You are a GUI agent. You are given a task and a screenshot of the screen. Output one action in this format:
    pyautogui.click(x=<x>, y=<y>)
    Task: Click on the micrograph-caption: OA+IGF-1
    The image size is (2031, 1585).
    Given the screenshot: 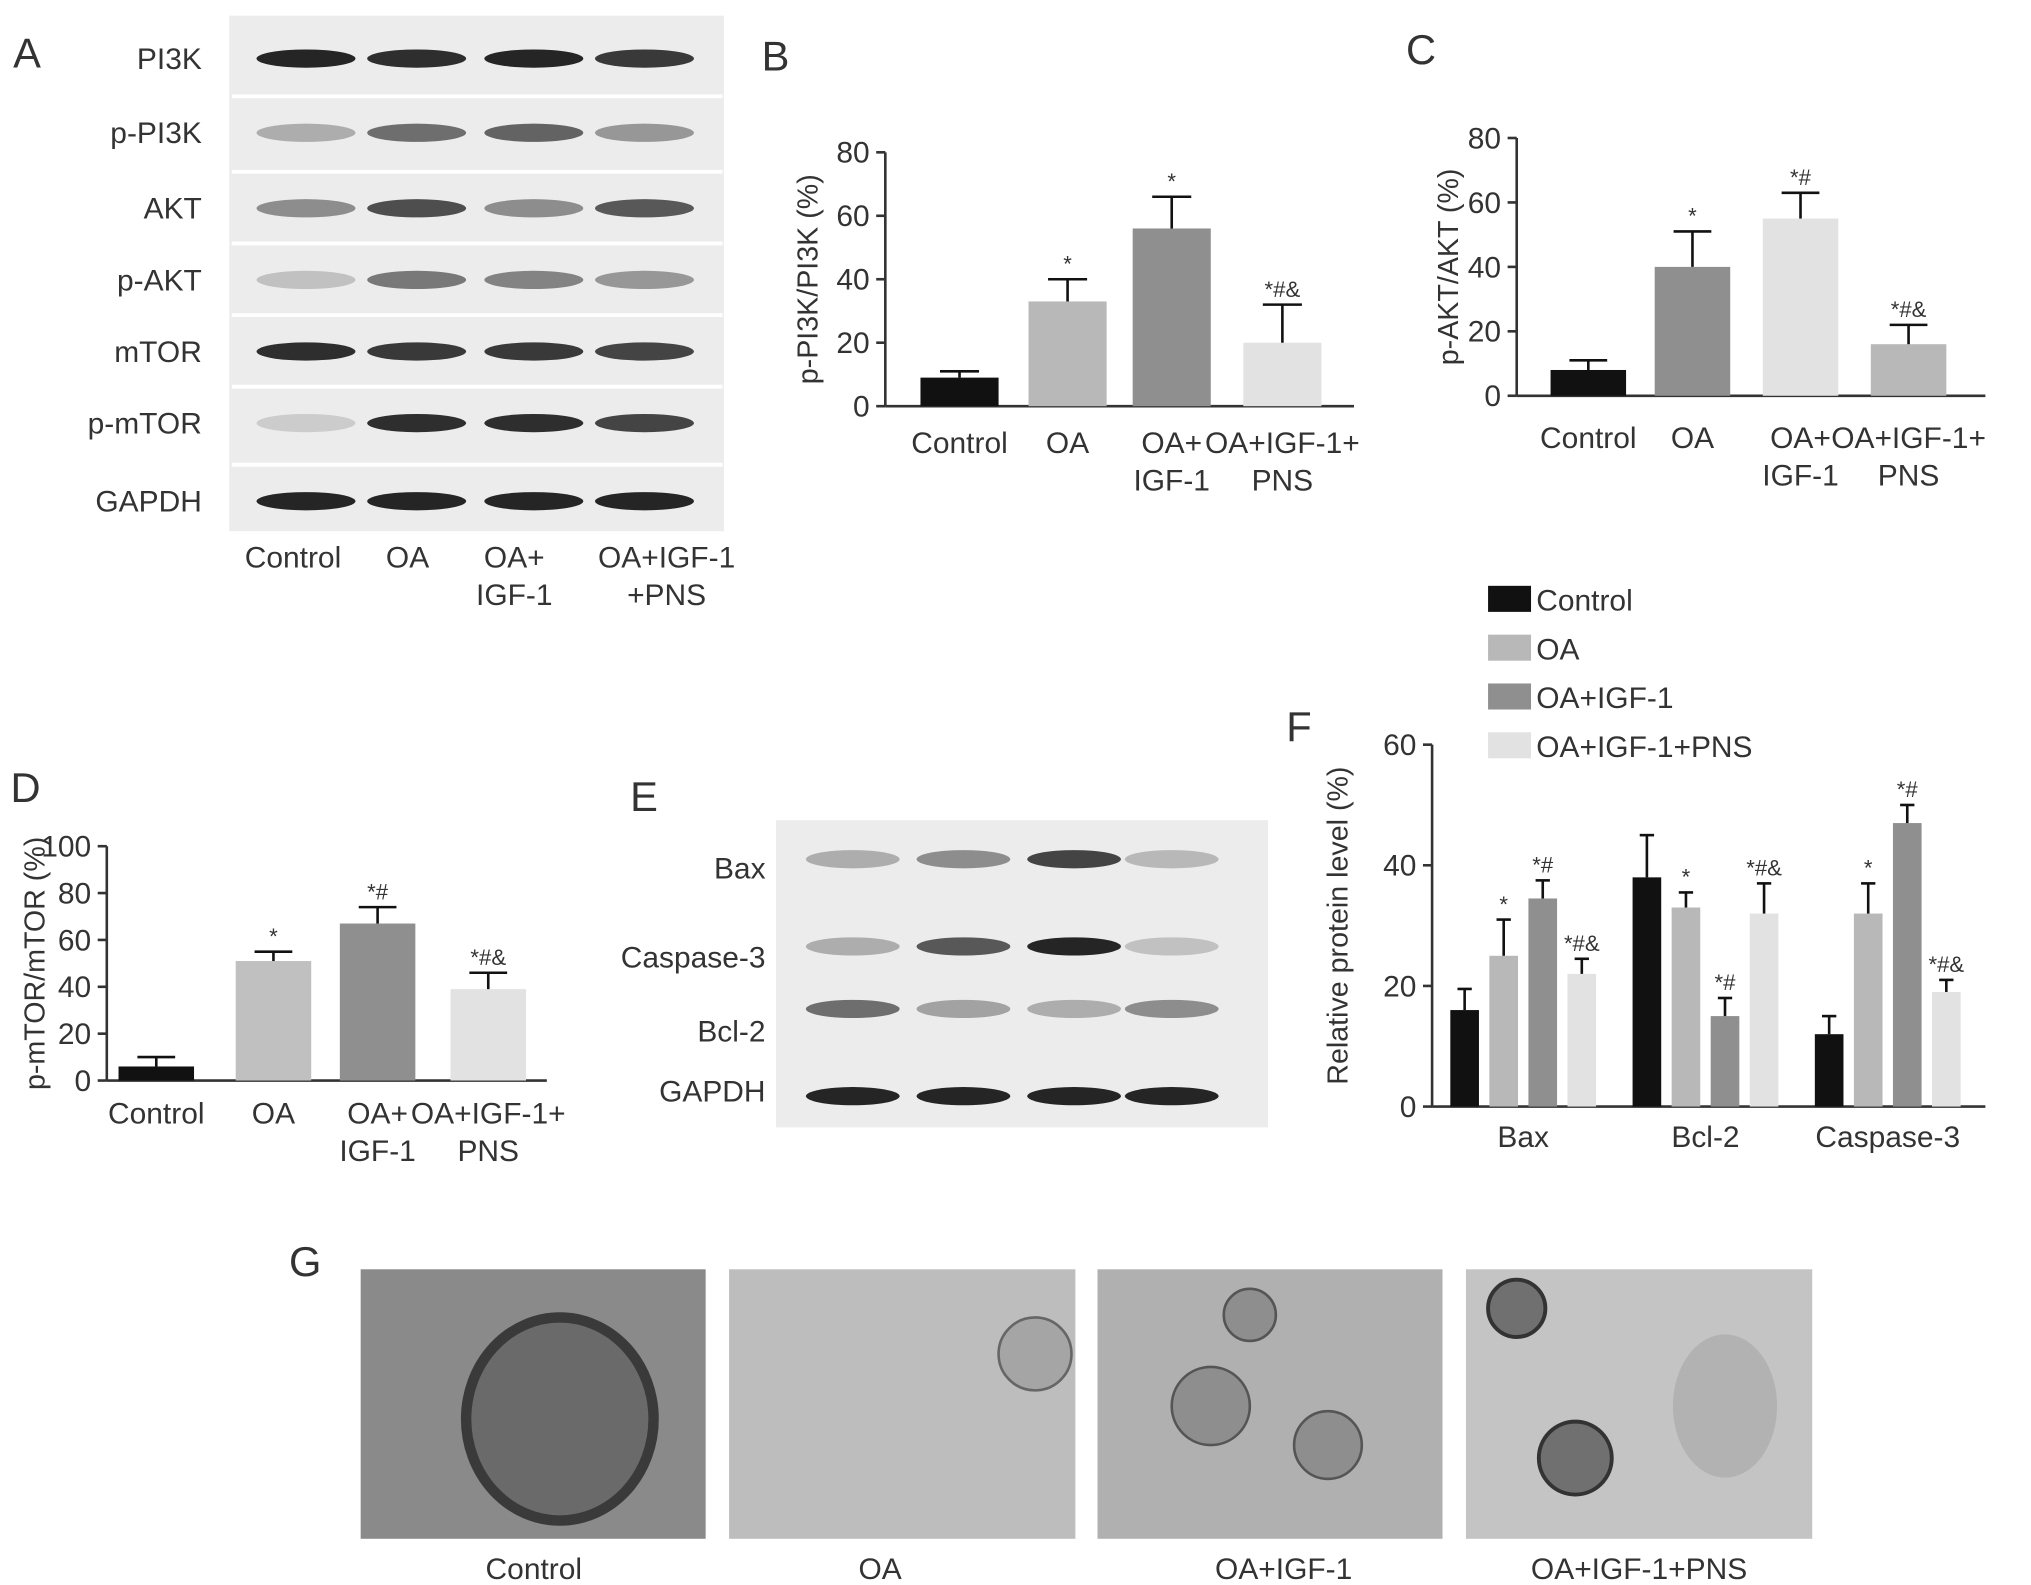 What is the action you would take?
    pyautogui.click(x=1283, y=1569)
    